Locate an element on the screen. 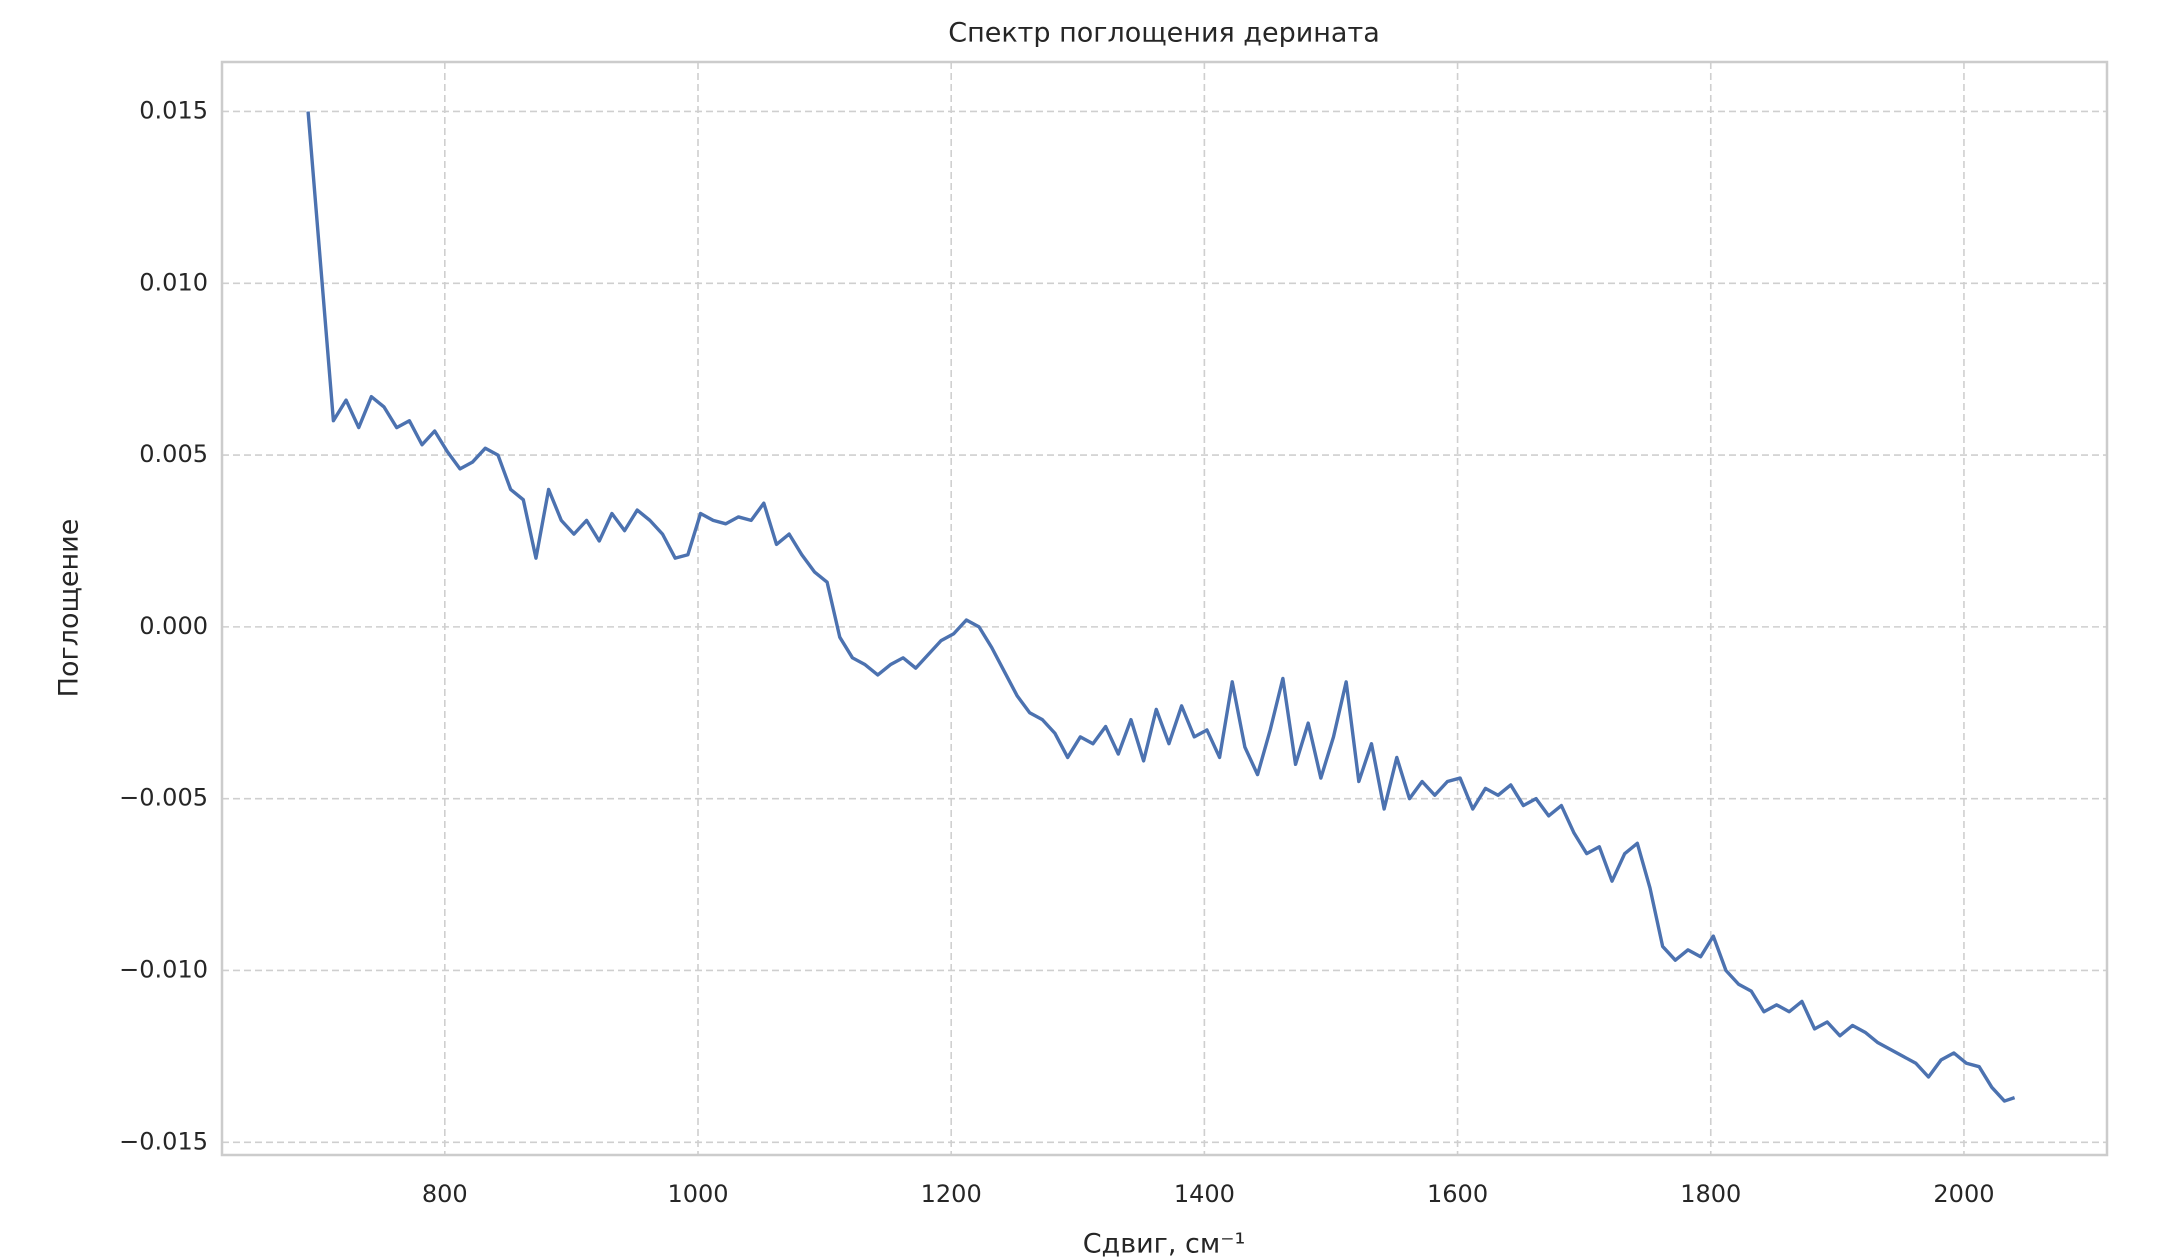  x-tick-label: 2000 is located at coordinates (1963, 1194).